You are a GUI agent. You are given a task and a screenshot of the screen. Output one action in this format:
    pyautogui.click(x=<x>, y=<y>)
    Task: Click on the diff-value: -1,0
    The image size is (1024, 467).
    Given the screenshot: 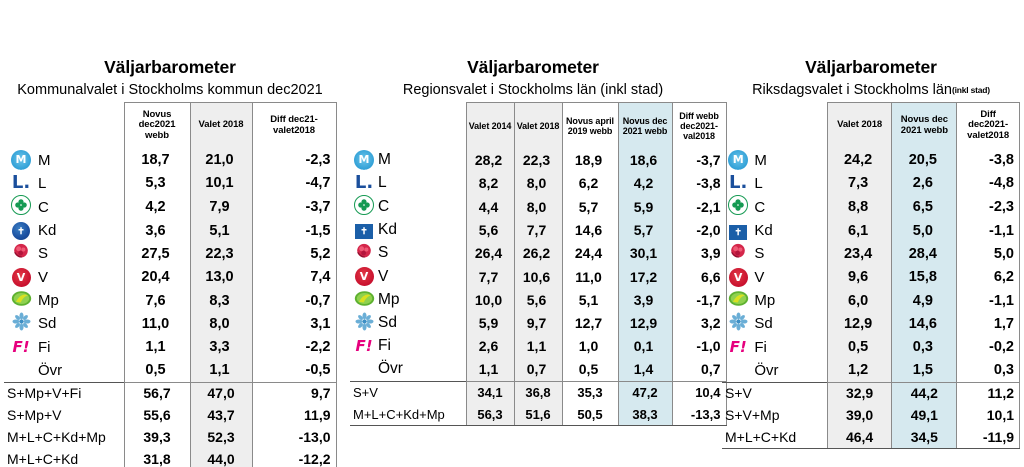 What is the action you would take?
    pyautogui.click(x=699, y=346)
    